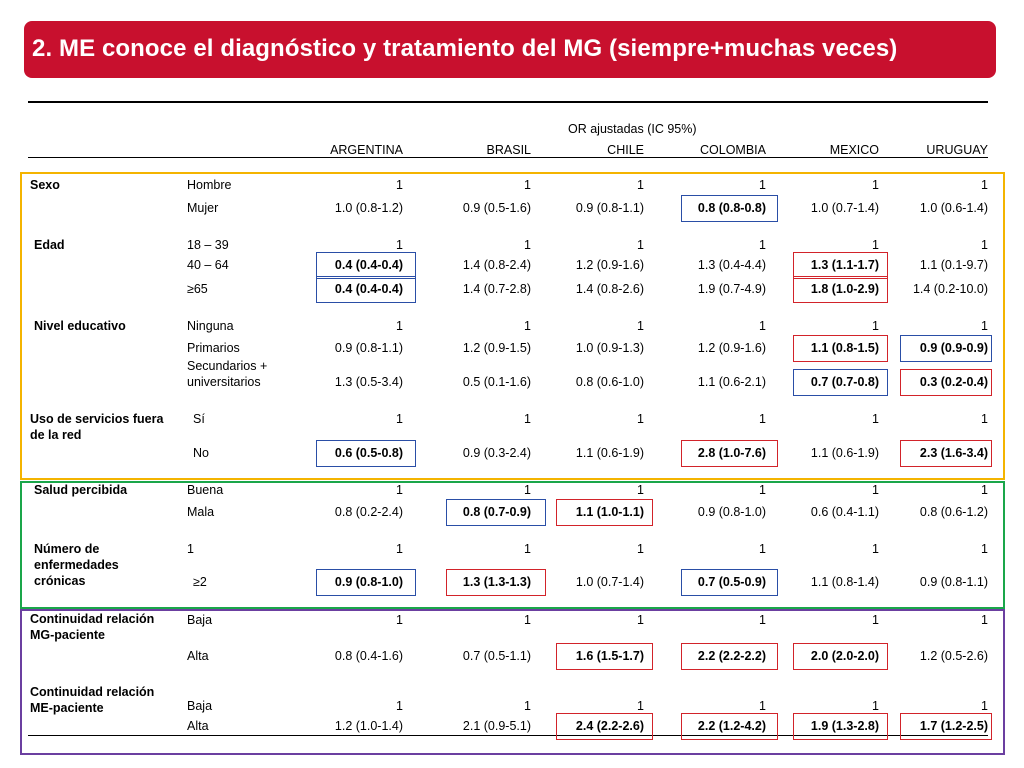  What do you see at coordinates (609, 289) in the screenshot?
I see `table-cell: 1.4 (0.8-2.6)` at bounding box center [609, 289].